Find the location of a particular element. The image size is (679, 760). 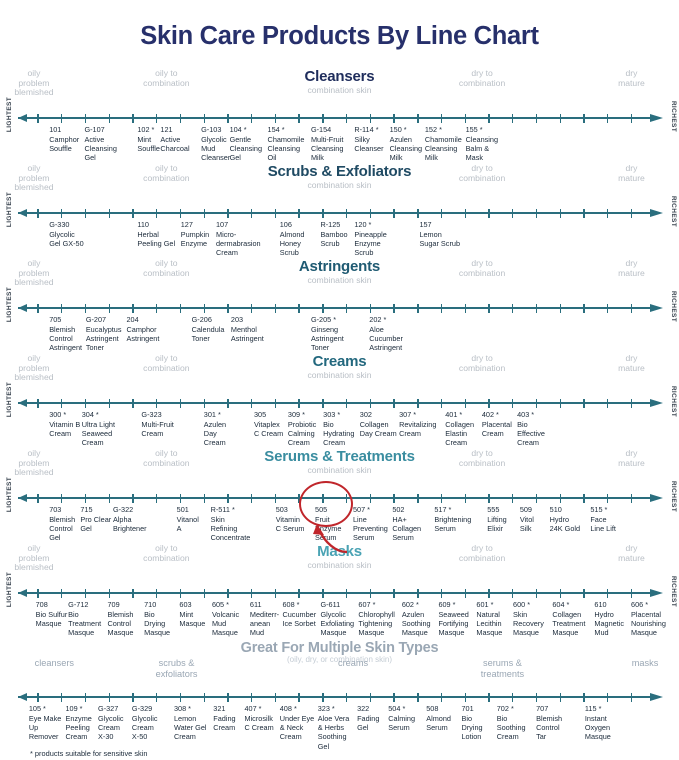

product-entry: 109 * Enzyme Peeling Cream is located at coordinates (78, 722).